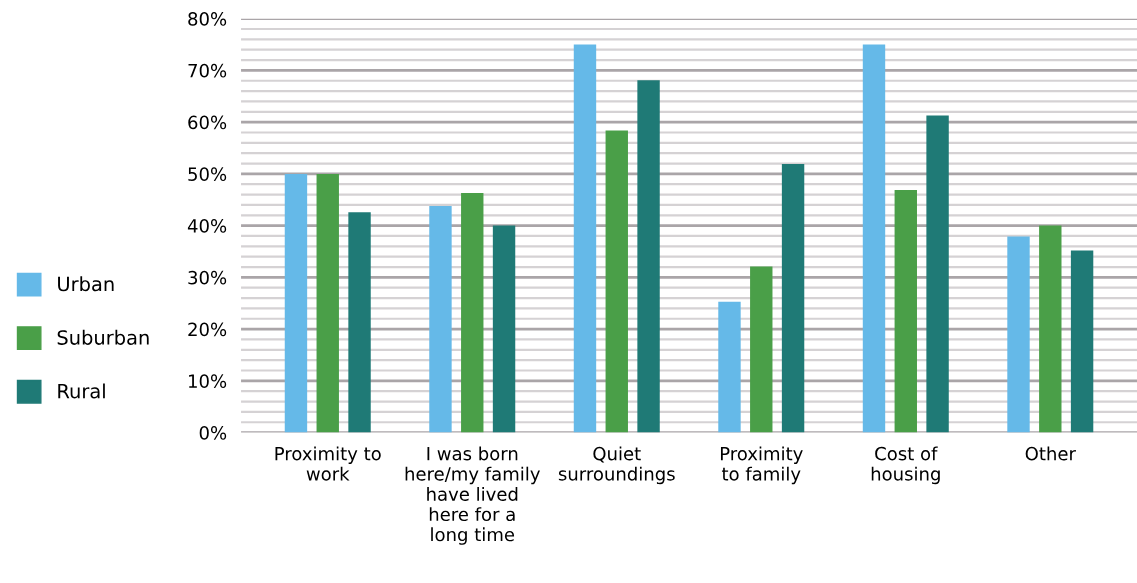  I want to click on x-tick-label: Proximity to work, so click(328, 463).